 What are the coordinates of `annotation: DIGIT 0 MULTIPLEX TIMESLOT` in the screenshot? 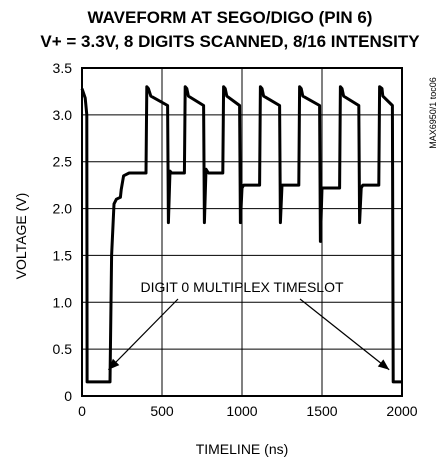 It's located at (248, 325).